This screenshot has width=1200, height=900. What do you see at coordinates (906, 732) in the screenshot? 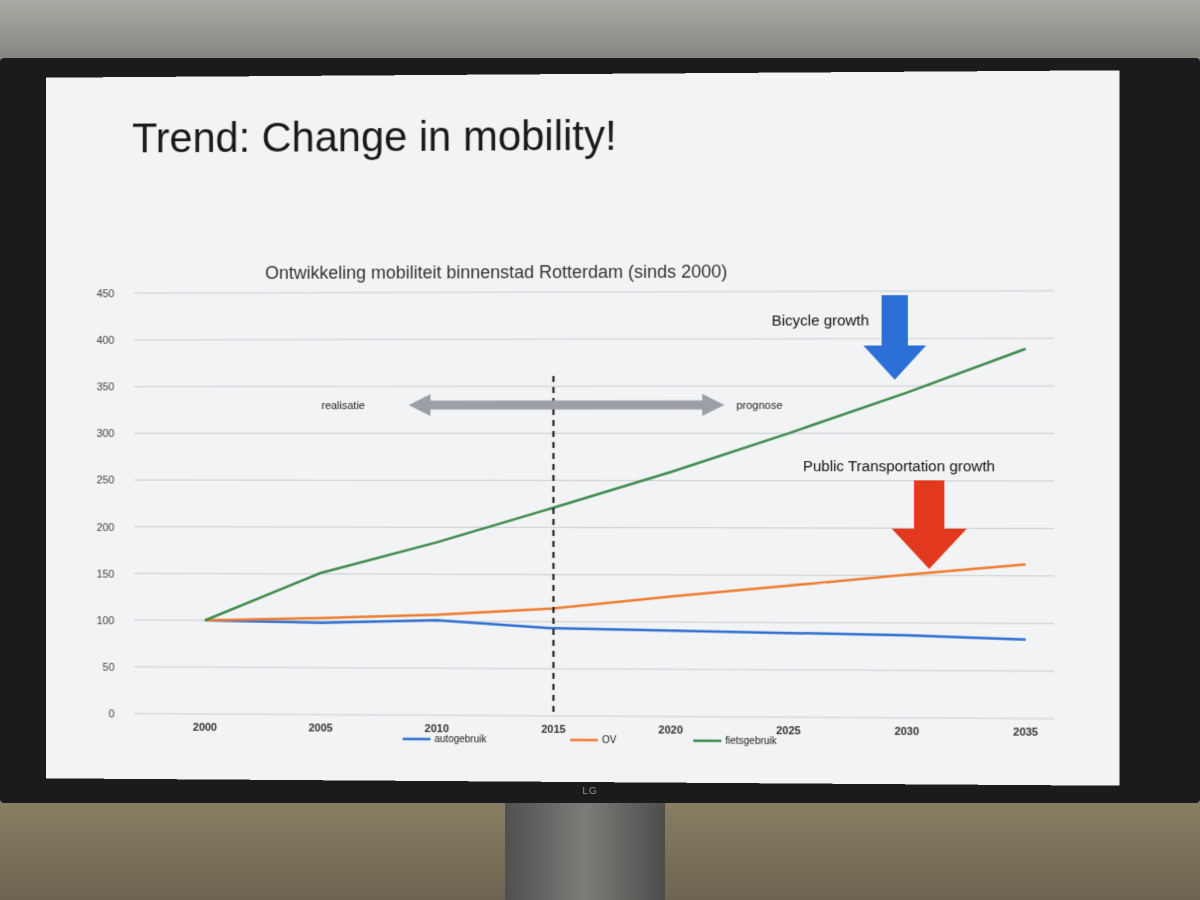
I see `x-tick-label: 2030` at bounding box center [906, 732].